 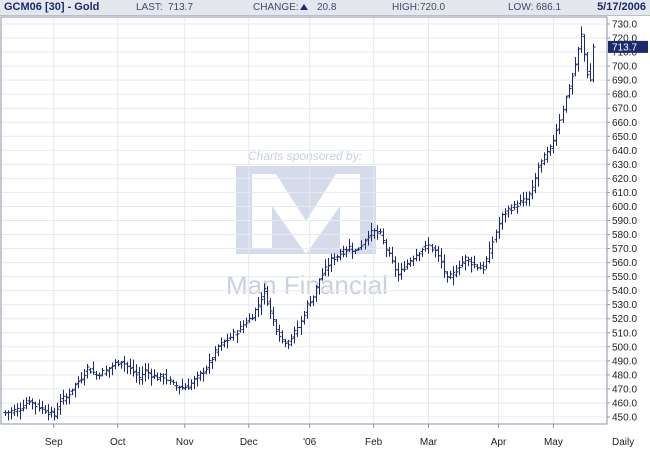 I want to click on y-tick-label: 680.0, so click(x=624, y=95).